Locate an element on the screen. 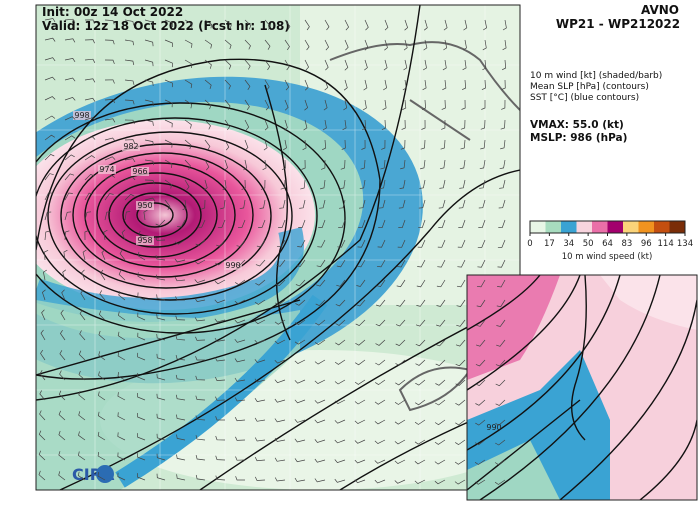 The image size is (699, 509). logo-icon is located at coordinates (105, 474).